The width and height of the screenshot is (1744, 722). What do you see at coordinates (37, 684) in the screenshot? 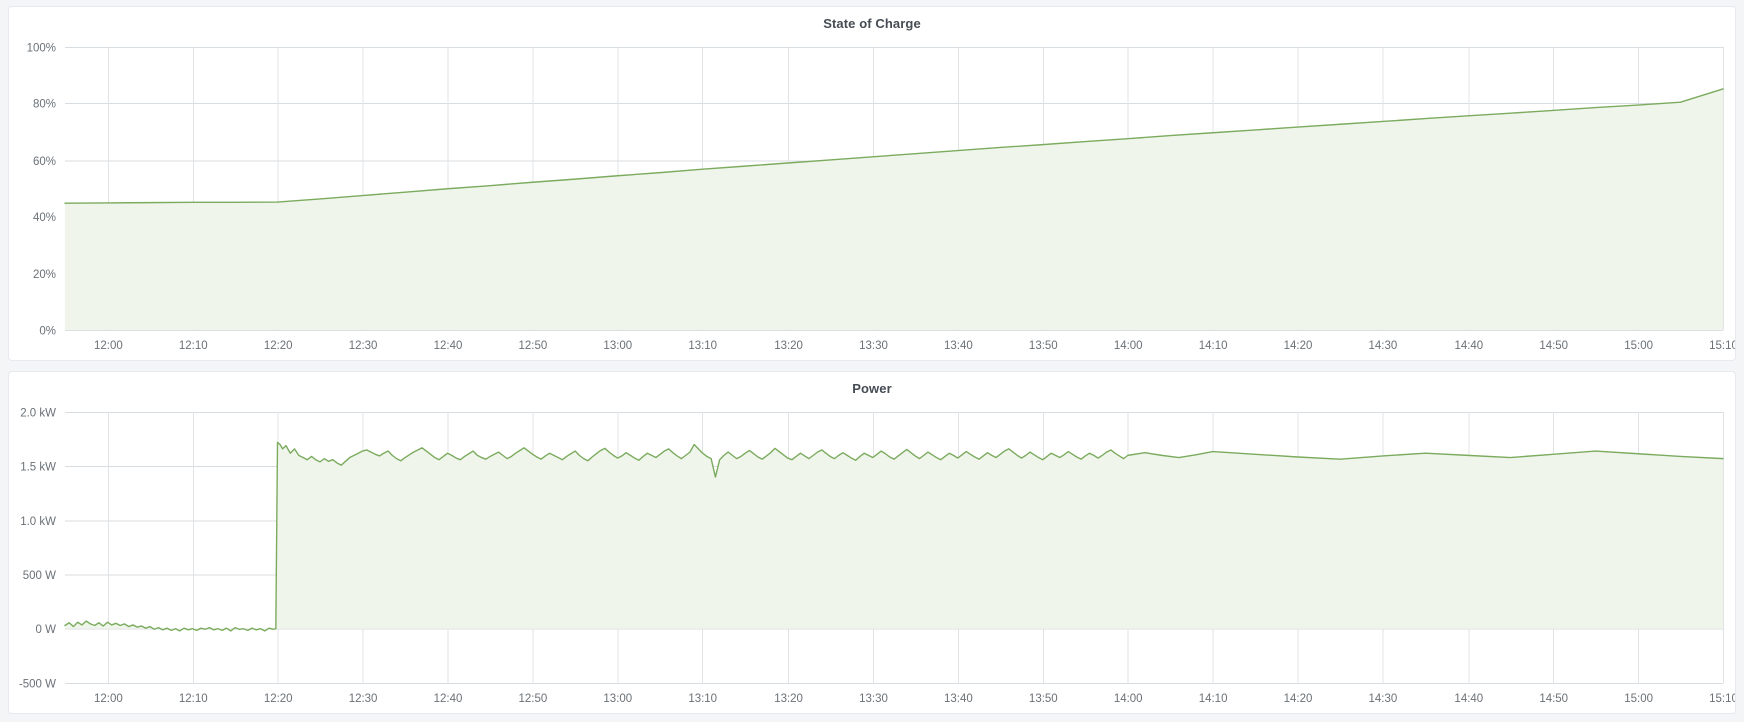
I see `y-axis-tick-label: -500 W` at bounding box center [37, 684].